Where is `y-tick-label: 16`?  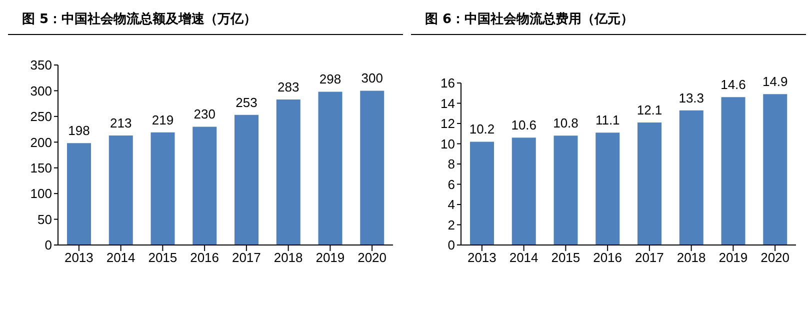
y-tick-label: 16 is located at coordinates (447, 83).